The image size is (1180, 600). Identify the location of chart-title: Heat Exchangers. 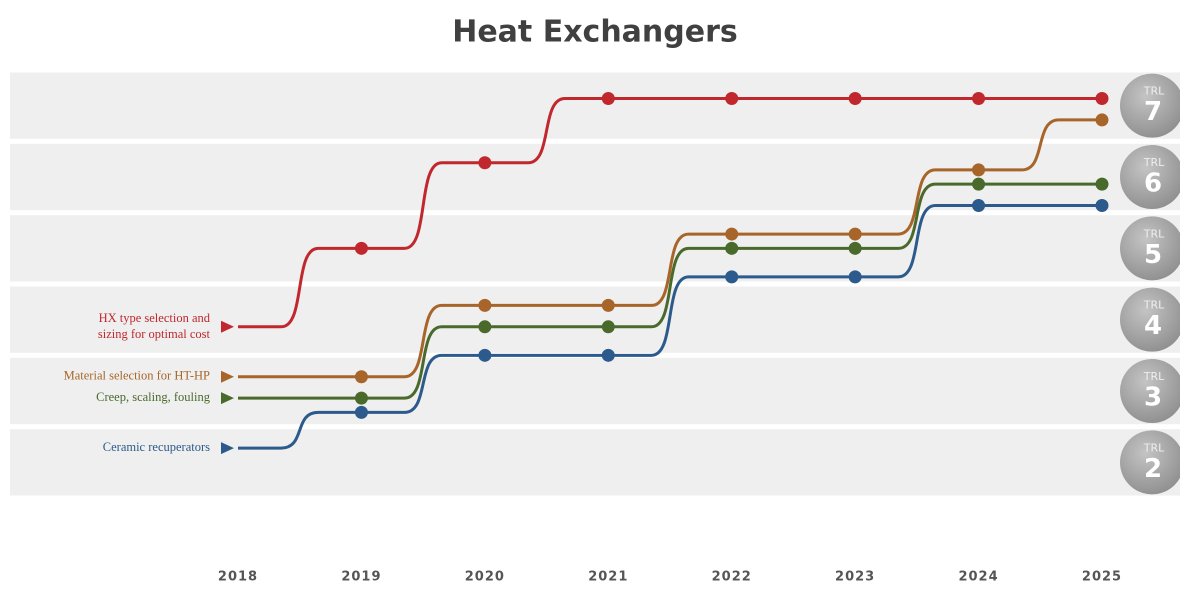
(595, 32).